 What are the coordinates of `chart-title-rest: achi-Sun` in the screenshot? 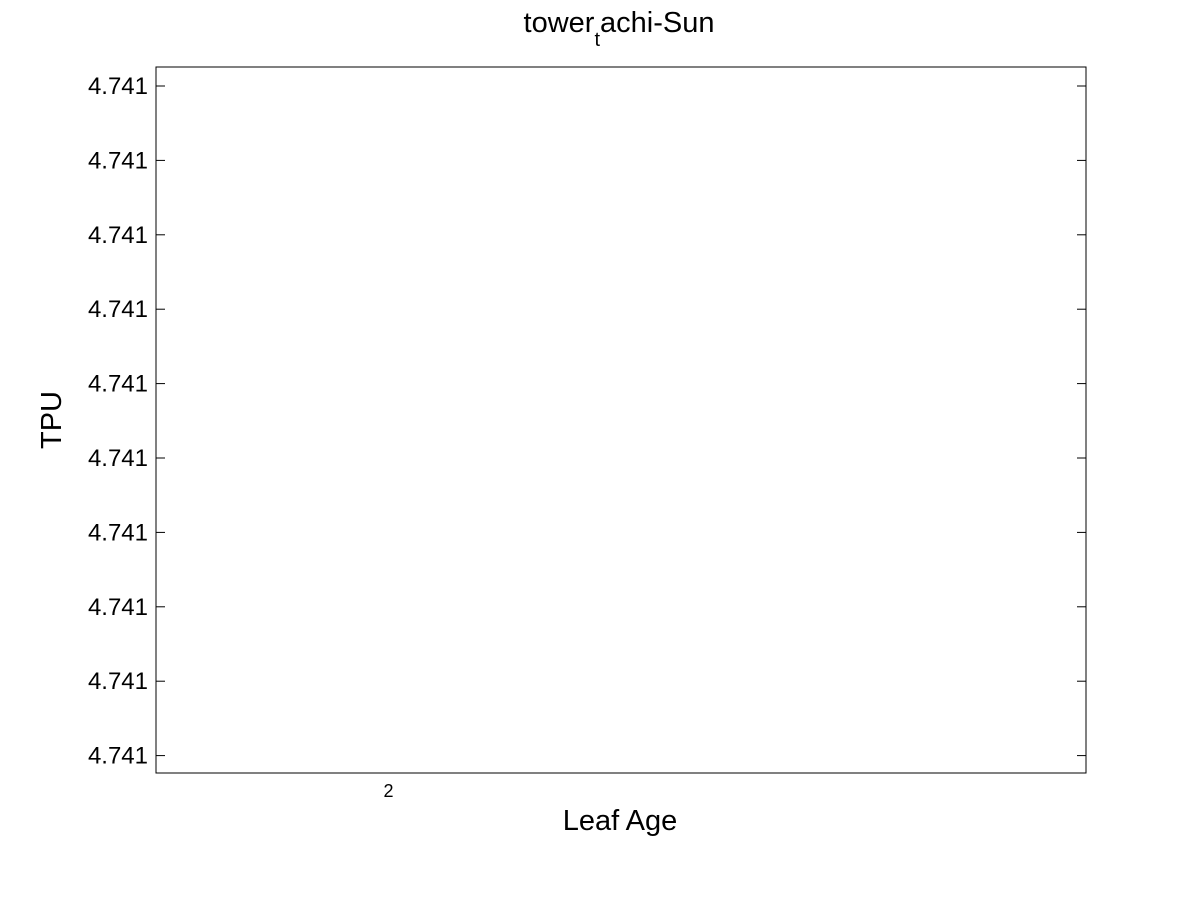 It's located at (657, 23).